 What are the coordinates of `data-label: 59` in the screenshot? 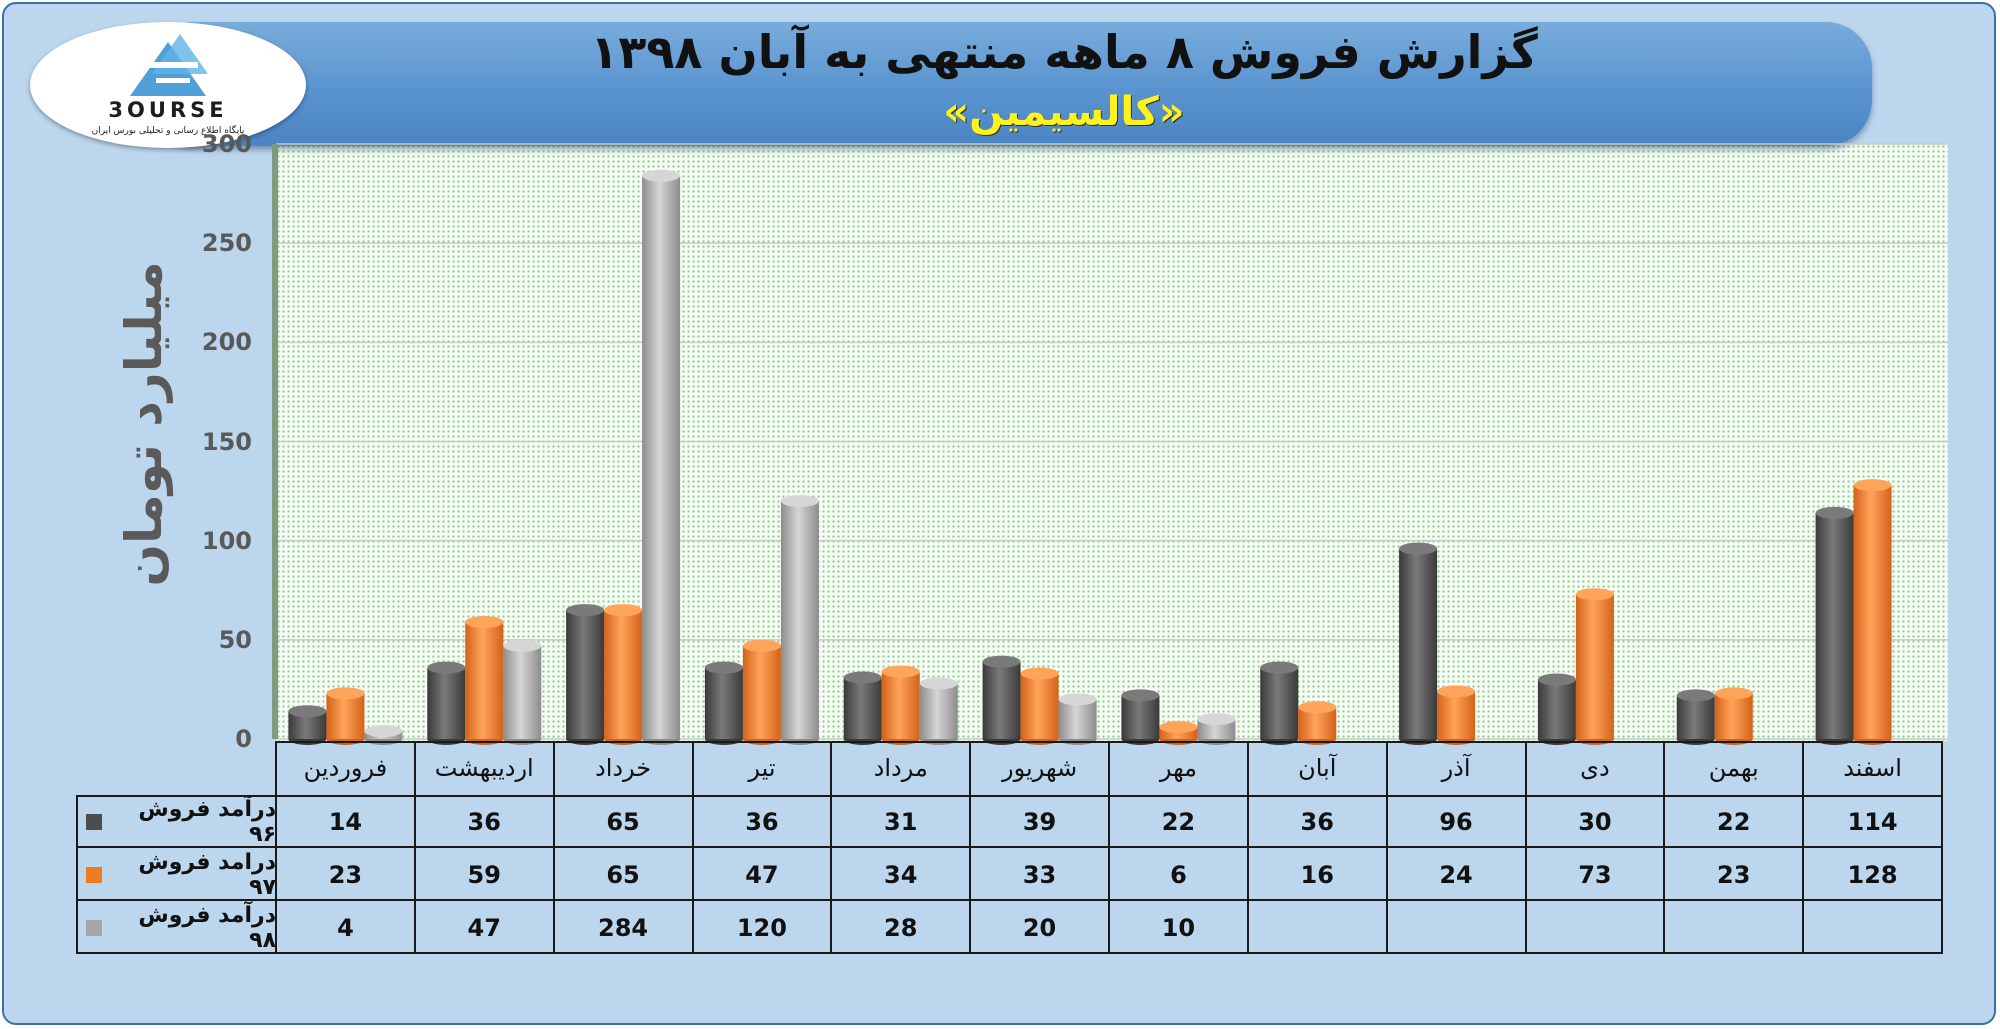 It's located at (484, 874).